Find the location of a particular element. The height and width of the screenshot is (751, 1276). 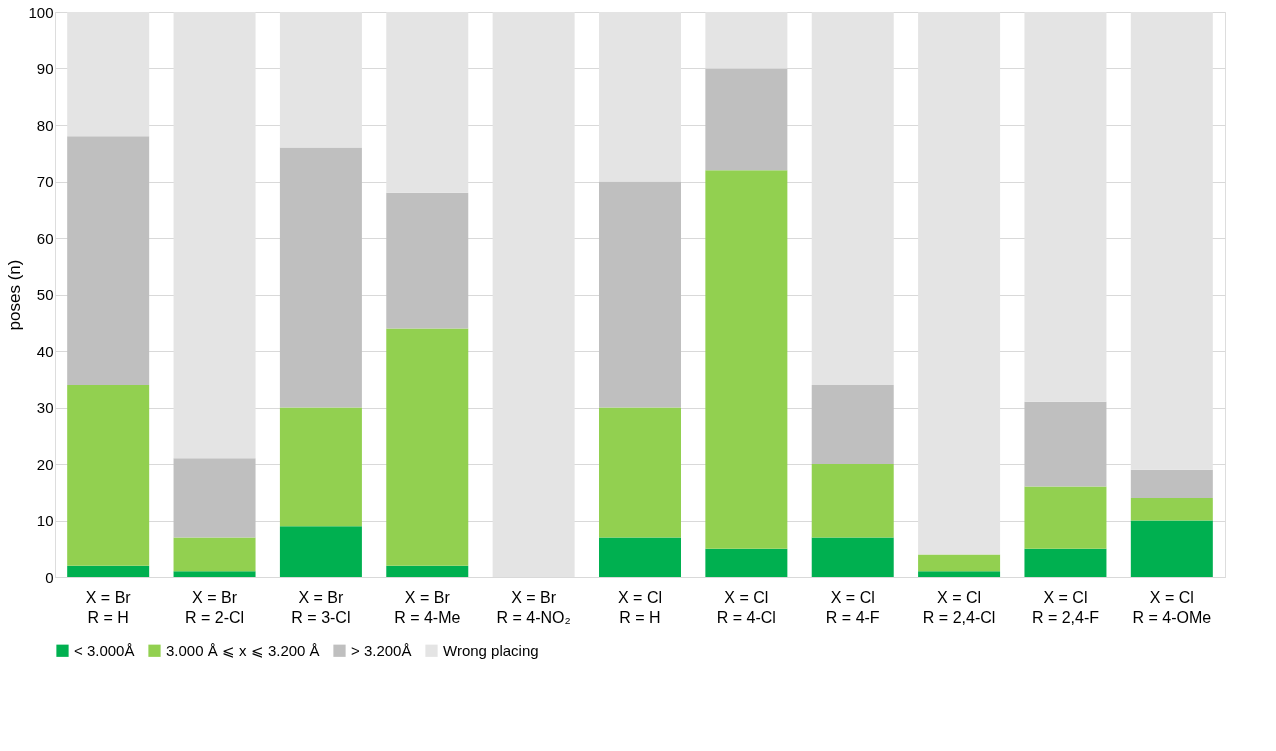

y-tick-label: 40 is located at coordinates (45, 351).